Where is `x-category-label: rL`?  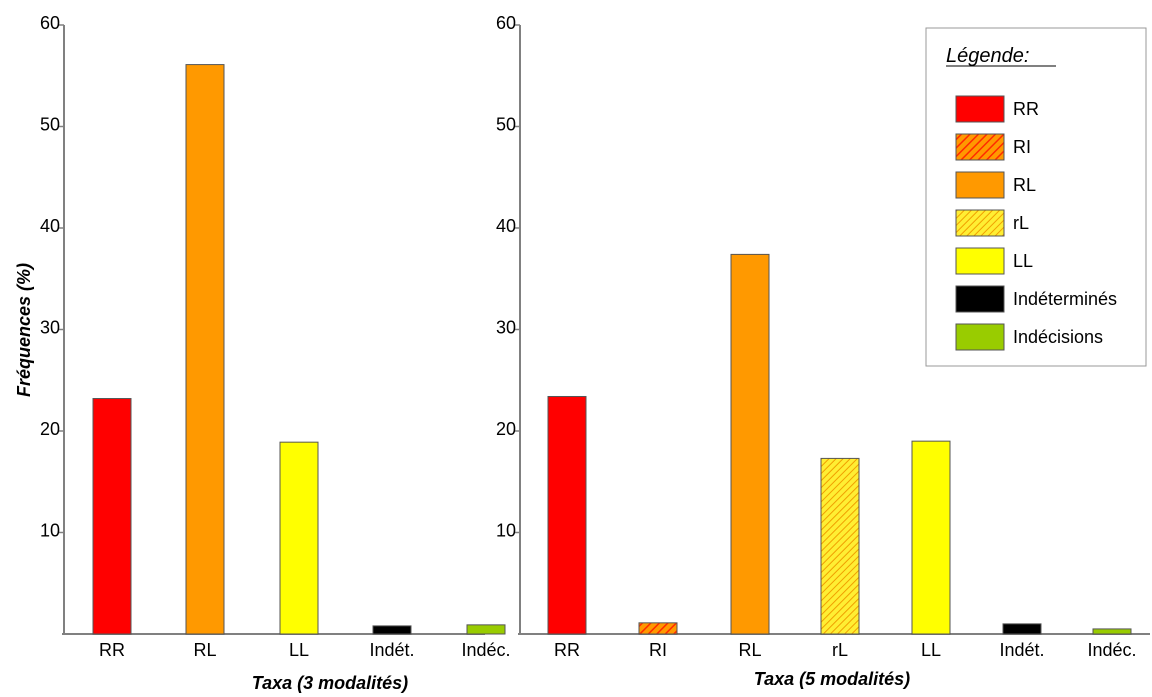 x-category-label: rL is located at coordinates (840, 650).